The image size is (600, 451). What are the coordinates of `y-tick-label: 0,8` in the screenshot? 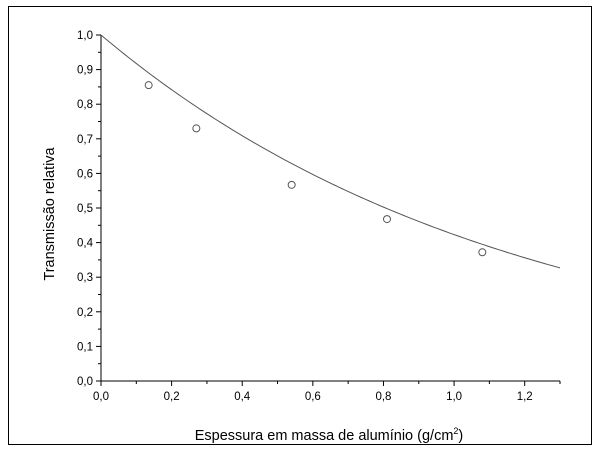 It's located at (85, 105).